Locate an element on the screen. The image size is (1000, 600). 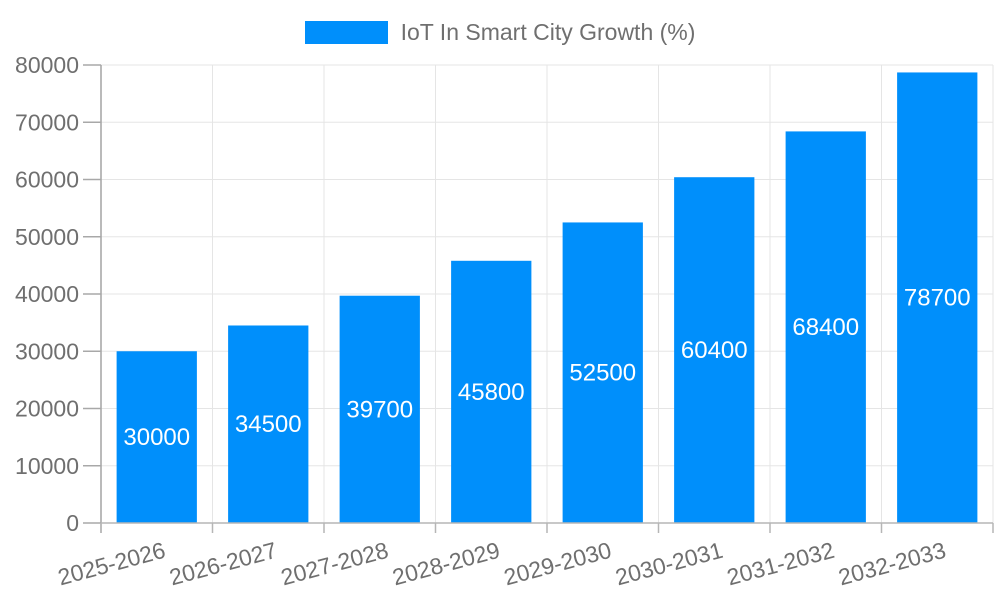
x-tick-label: 2028-2029 is located at coordinates (446, 564).